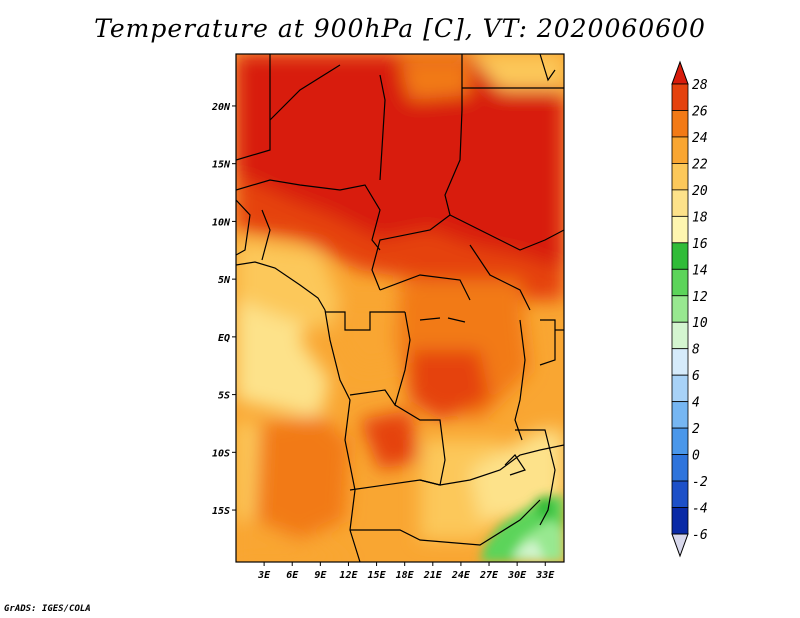 This screenshot has height=618, width=800. I want to click on colorbar-label: 0, so click(696, 456).